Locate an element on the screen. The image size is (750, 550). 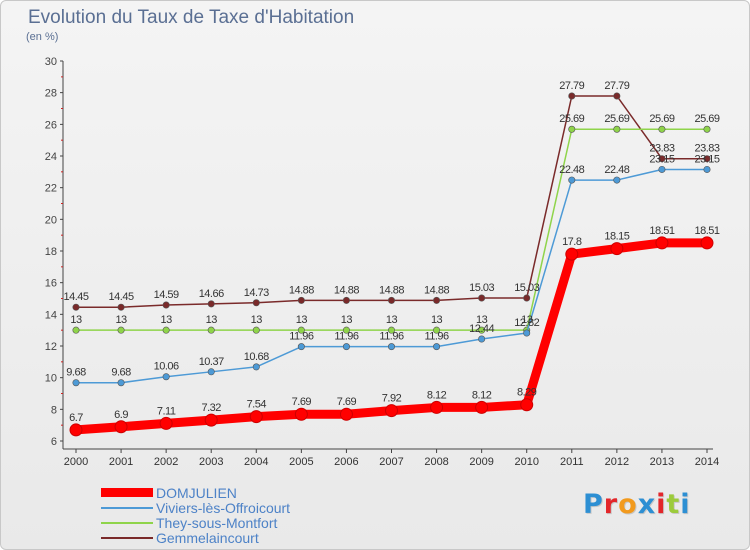
x-tick-label: 2004 is located at coordinates (256, 462).